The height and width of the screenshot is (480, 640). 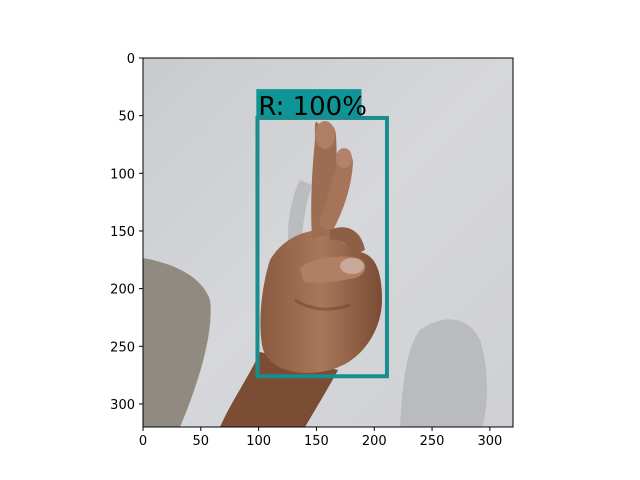 What do you see at coordinates (432, 441) in the screenshot?
I see `x-tick-label: 250` at bounding box center [432, 441].